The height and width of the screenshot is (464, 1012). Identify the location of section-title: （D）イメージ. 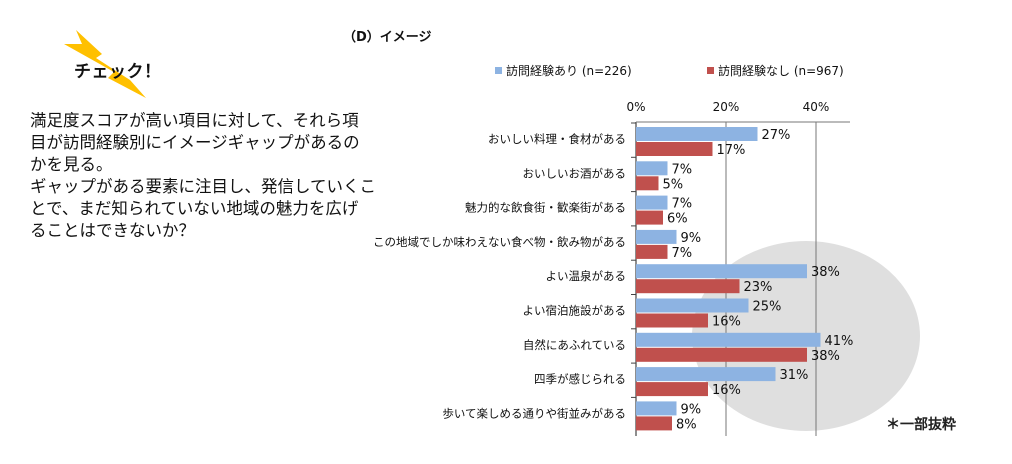
(387, 37).